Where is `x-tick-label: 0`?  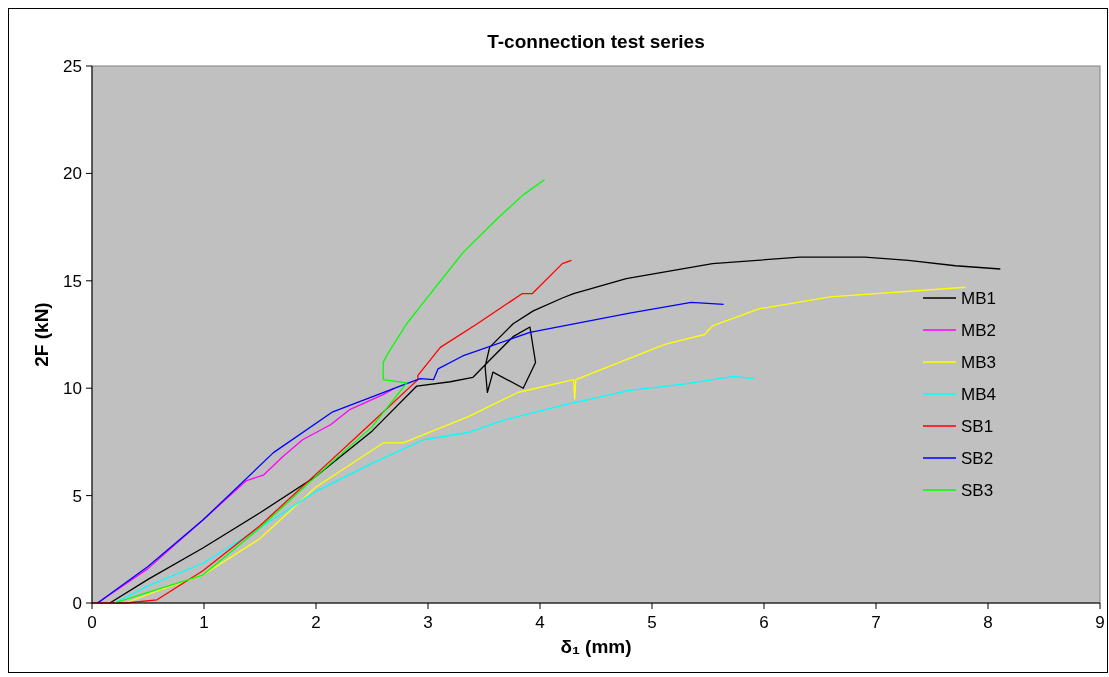
x-tick-label: 0 is located at coordinates (92, 622).